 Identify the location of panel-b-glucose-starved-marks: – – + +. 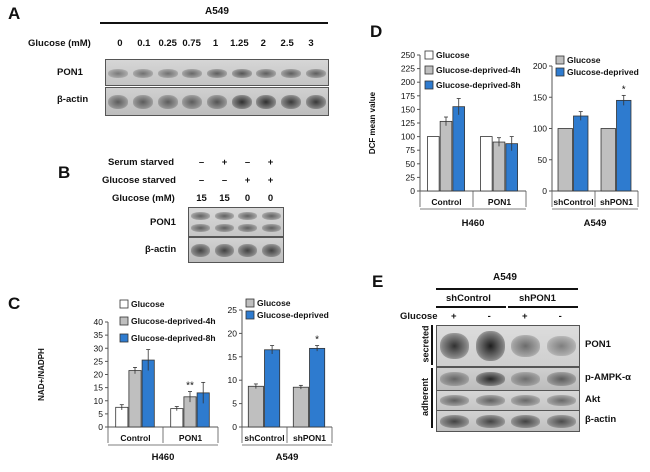
(236, 181).